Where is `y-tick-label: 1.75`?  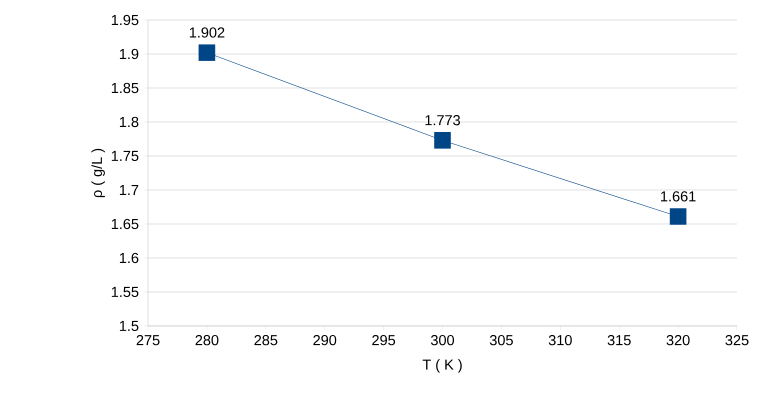
y-tick-label: 1.75 is located at coordinates (125, 156).